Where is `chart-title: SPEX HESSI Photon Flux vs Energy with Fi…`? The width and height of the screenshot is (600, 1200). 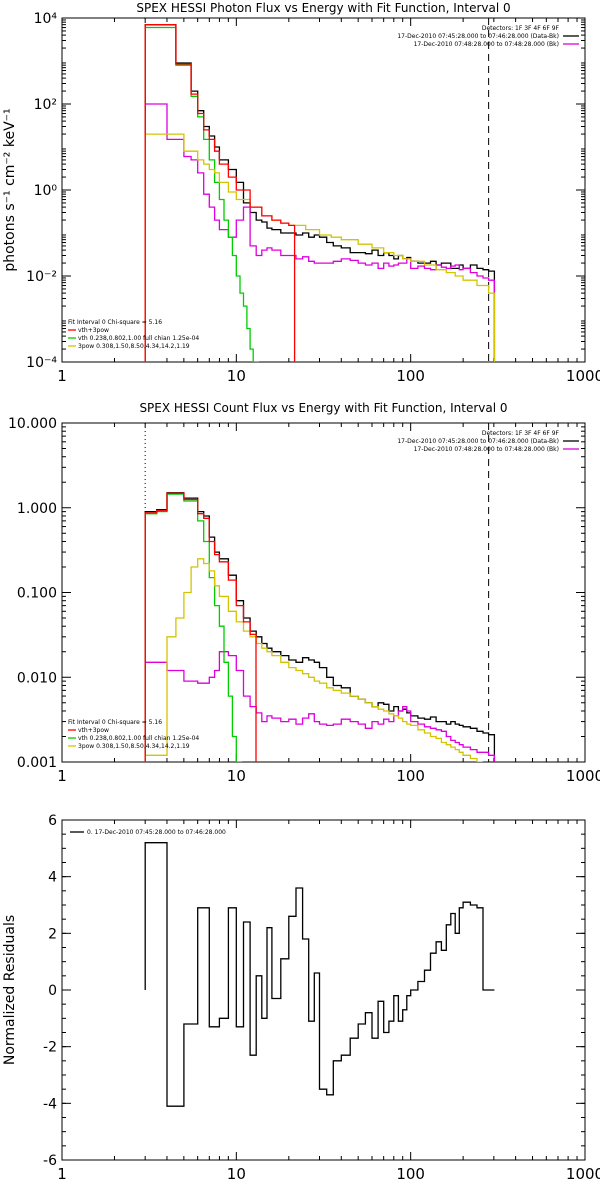
chart-title: SPEX HESSI Photon Flux vs Energy with Fi… is located at coordinates (323, 8).